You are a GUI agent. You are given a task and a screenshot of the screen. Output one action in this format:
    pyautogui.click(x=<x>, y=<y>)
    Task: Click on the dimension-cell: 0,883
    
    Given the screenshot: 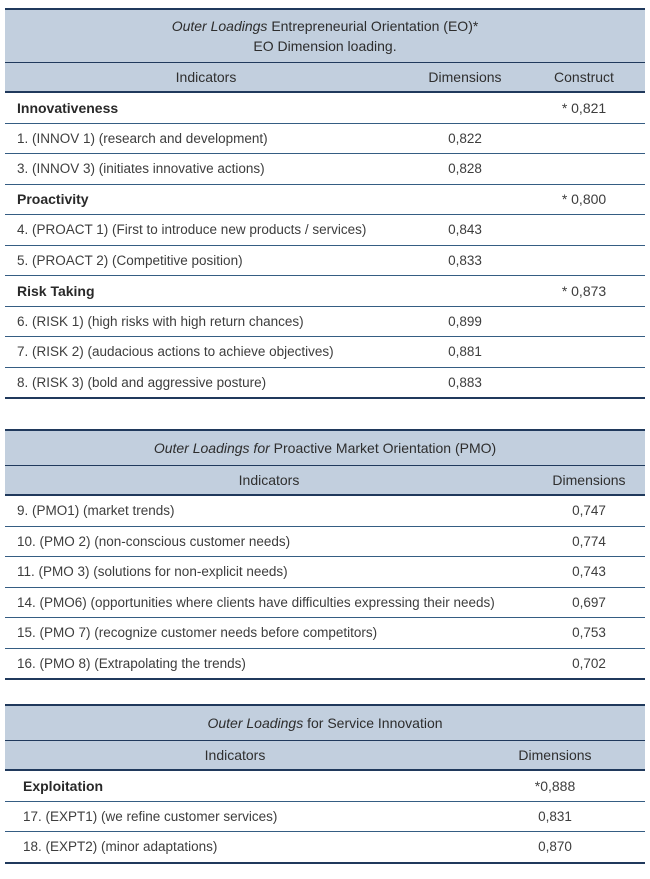 What is the action you would take?
    pyautogui.click(x=465, y=382)
    